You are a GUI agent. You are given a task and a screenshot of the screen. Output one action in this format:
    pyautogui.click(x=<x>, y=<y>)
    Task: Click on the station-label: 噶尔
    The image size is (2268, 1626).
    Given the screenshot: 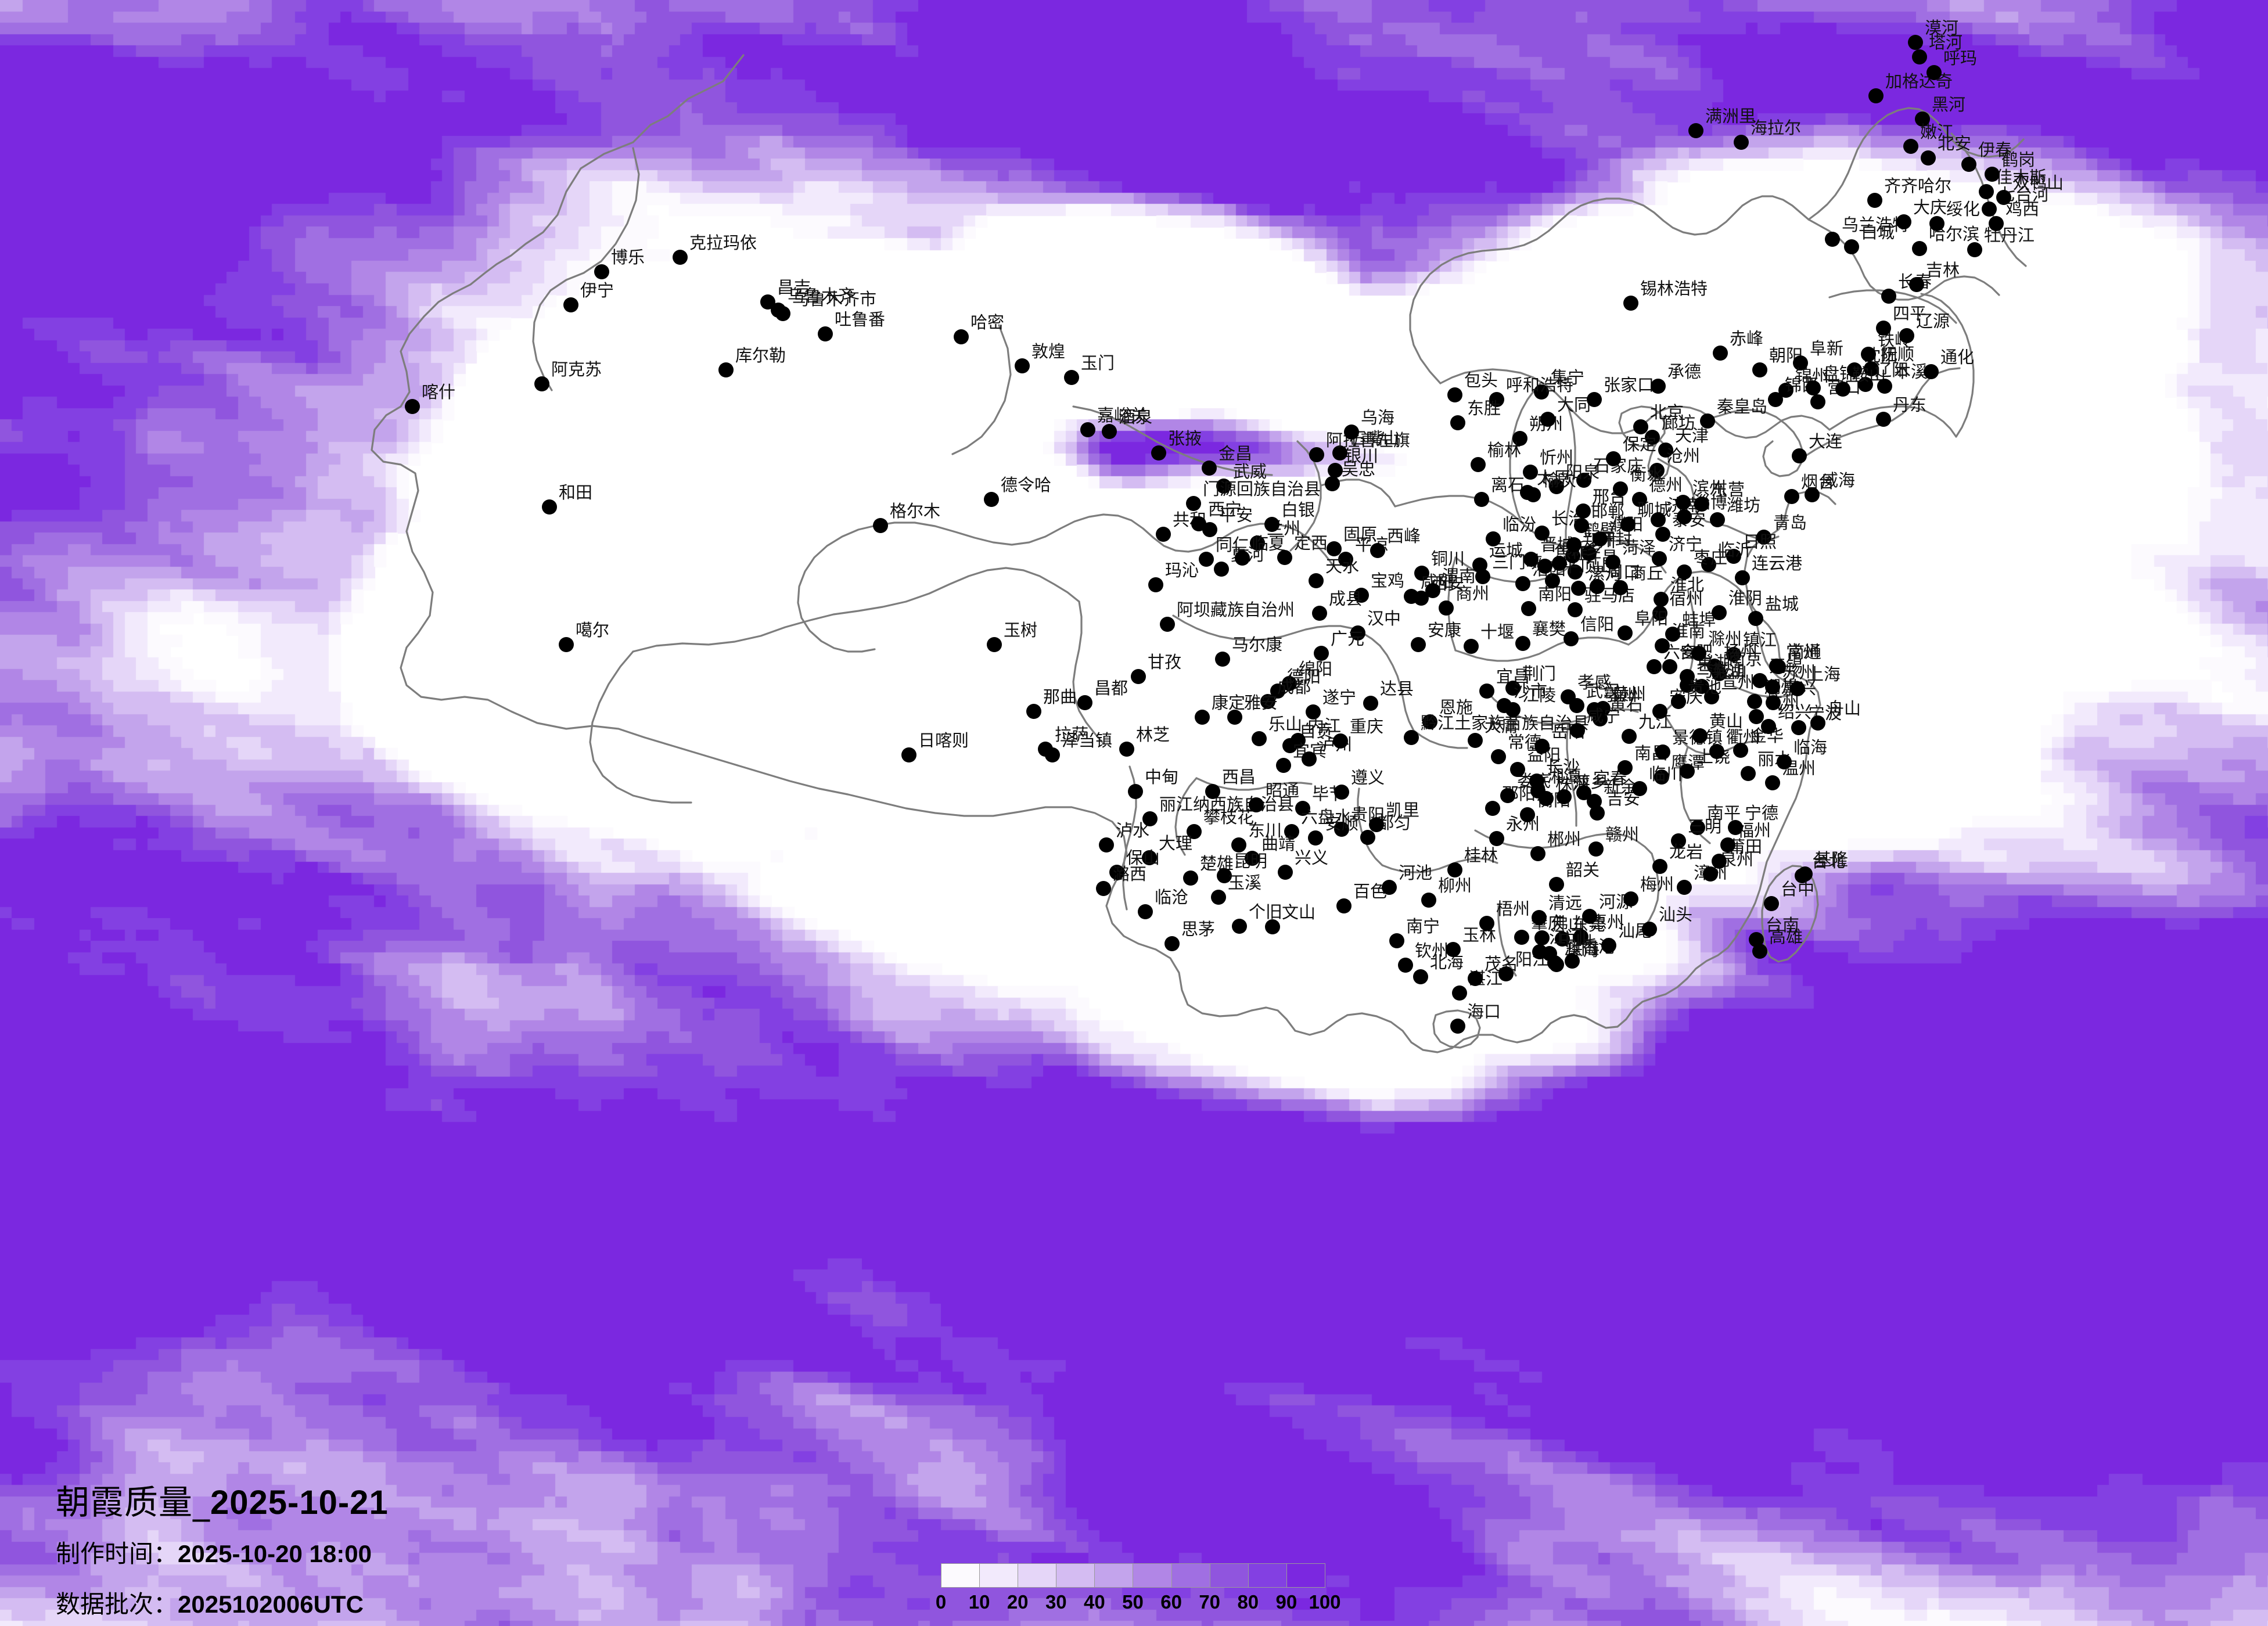 What is the action you would take?
    pyautogui.click(x=593, y=630)
    